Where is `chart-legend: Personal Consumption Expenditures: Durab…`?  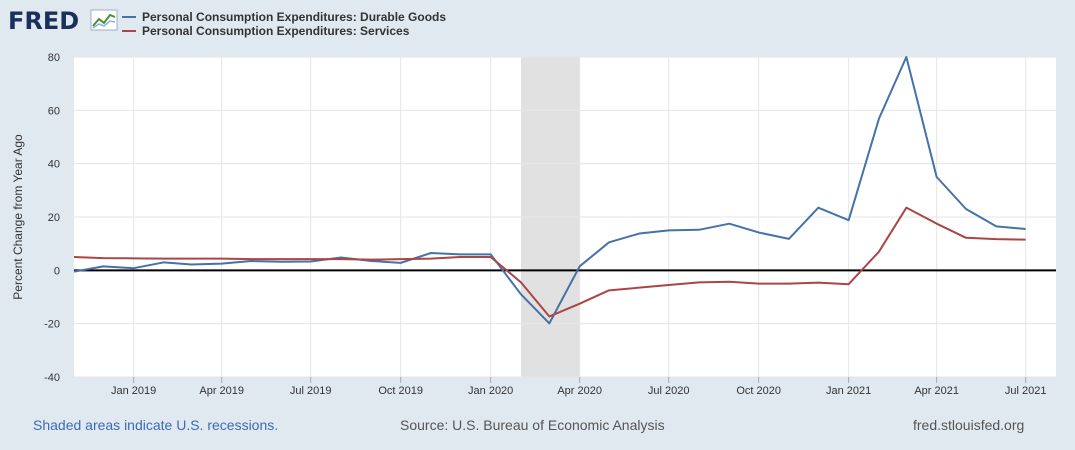 chart-legend: Personal Consumption Expenditures: Durab… is located at coordinates (284, 24).